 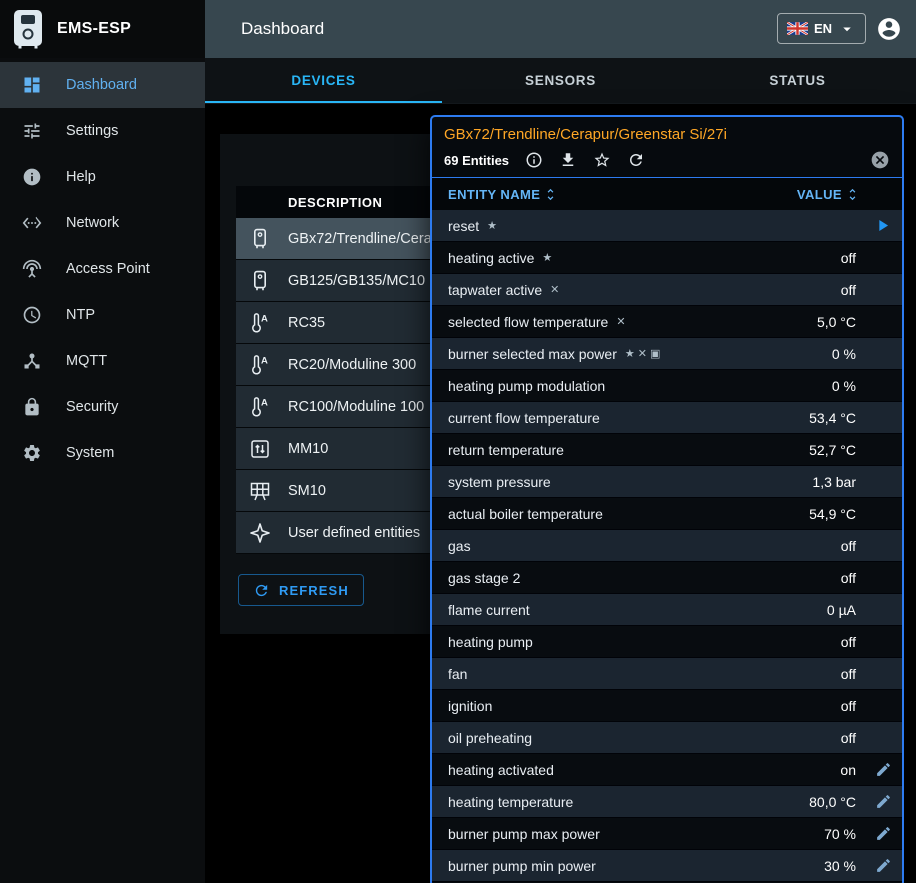 What do you see at coordinates (602, 160) in the screenshot?
I see `favorites-filter-icon` at bounding box center [602, 160].